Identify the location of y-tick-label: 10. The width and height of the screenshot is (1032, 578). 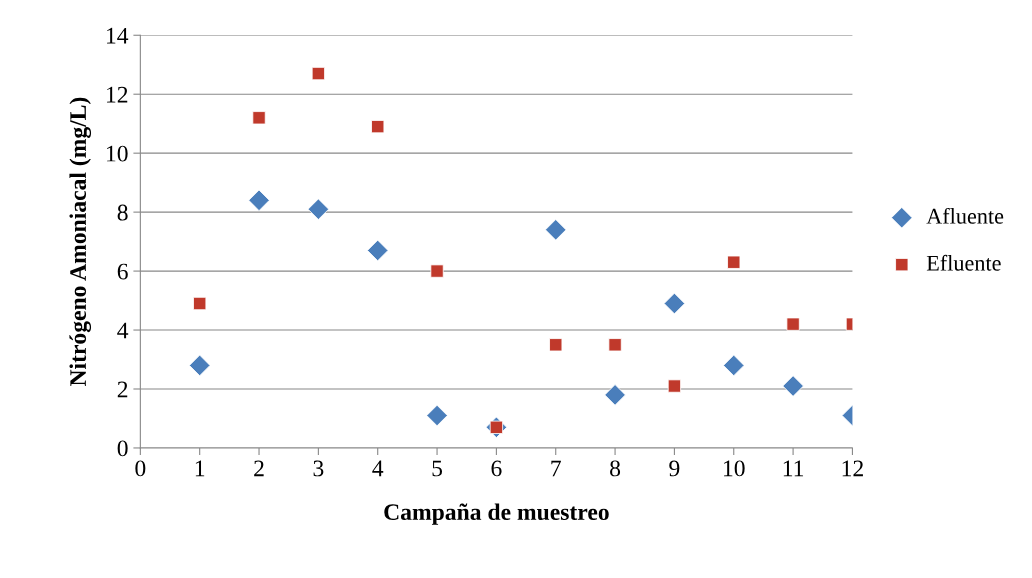
(117, 153).